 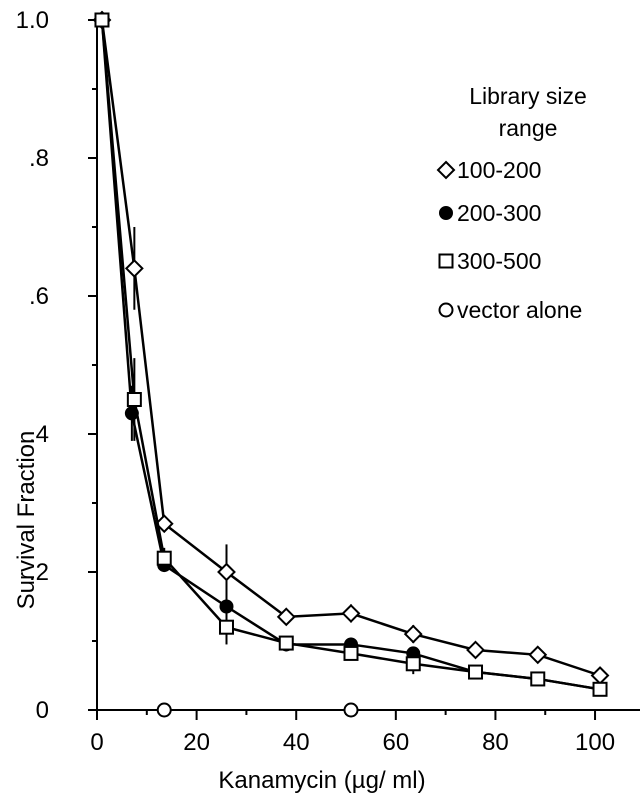 What do you see at coordinates (528, 96) in the screenshot?
I see `legend-title: Library size` at bounding box center [528, 96].